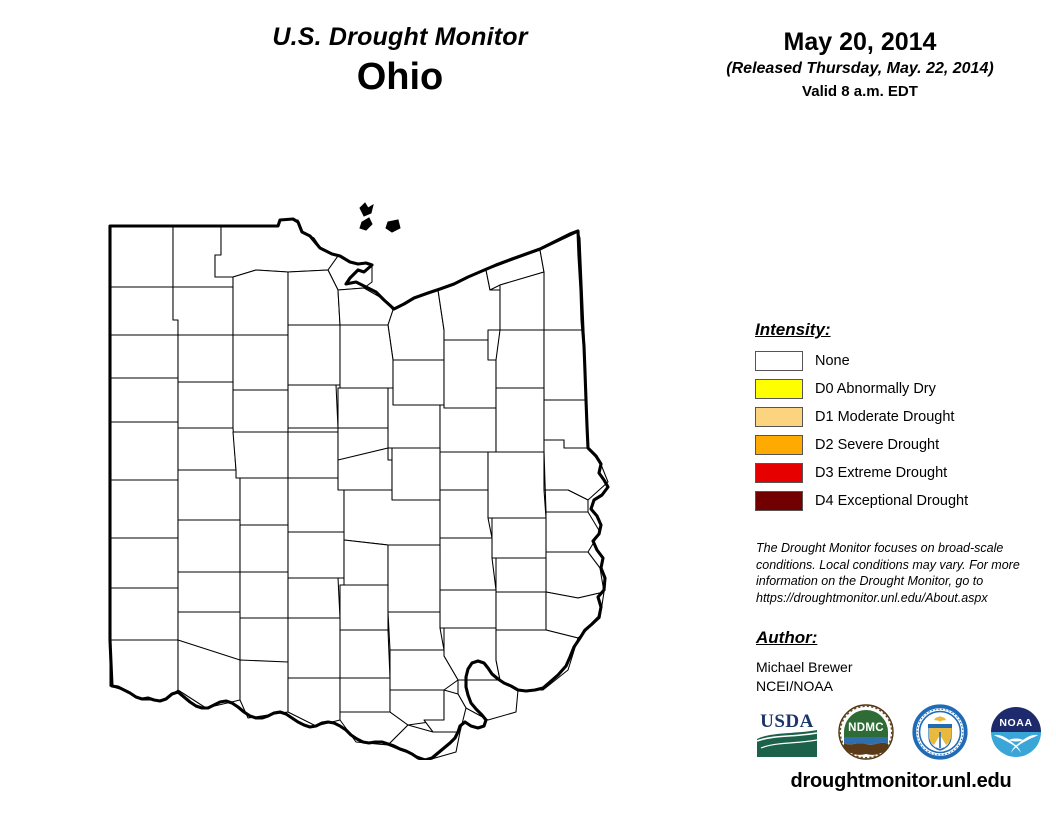 This screenshot has width=1056, height=816. I want to click on county-preble, so click(144, 563).